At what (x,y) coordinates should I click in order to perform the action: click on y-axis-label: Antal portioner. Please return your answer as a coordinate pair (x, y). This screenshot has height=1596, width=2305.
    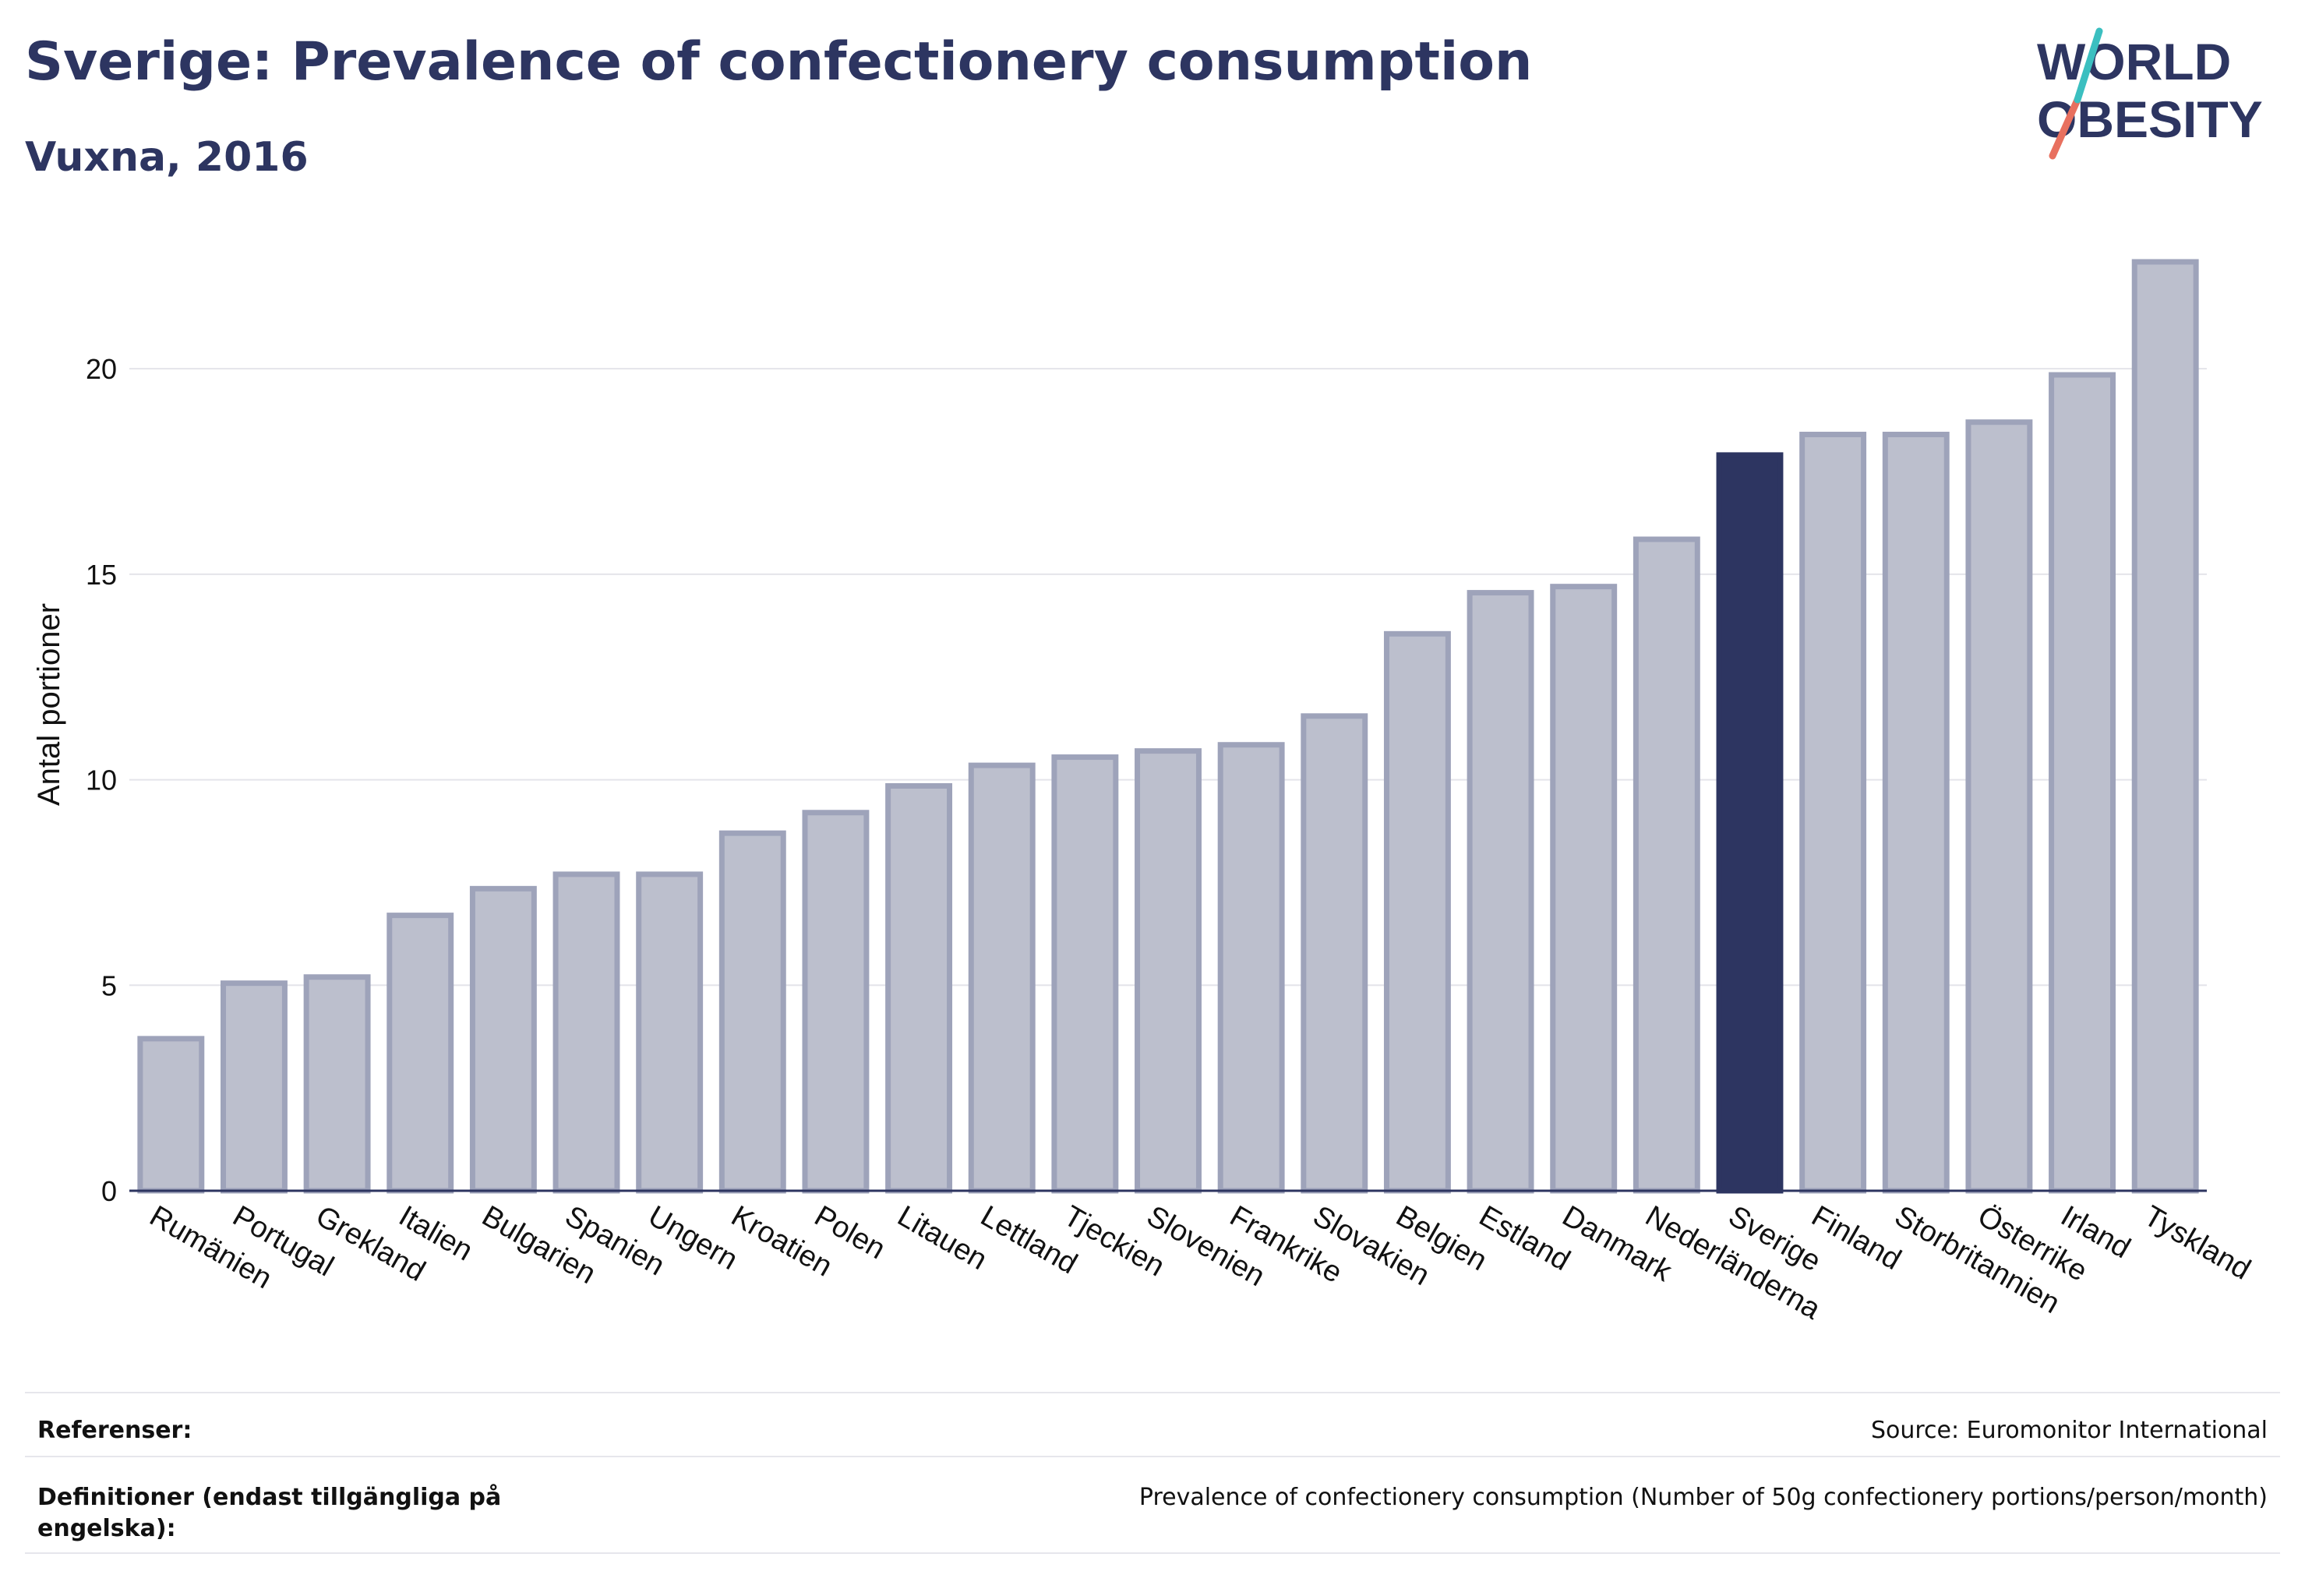
    Looking at the image, I should click on (49, 704).